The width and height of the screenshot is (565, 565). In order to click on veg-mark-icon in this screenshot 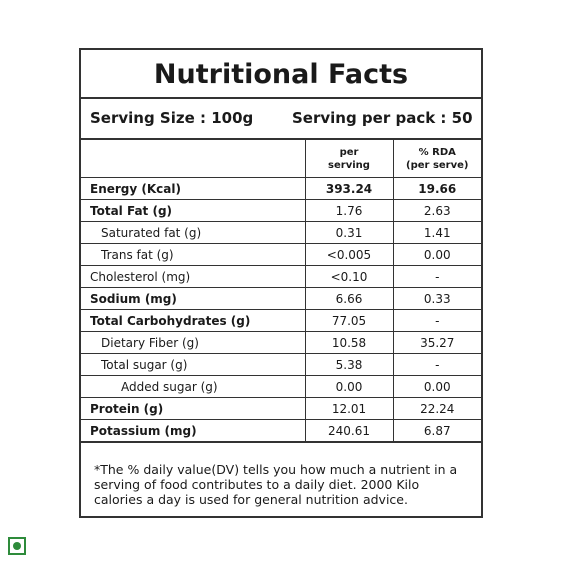, I will do `click(17, 546)`.